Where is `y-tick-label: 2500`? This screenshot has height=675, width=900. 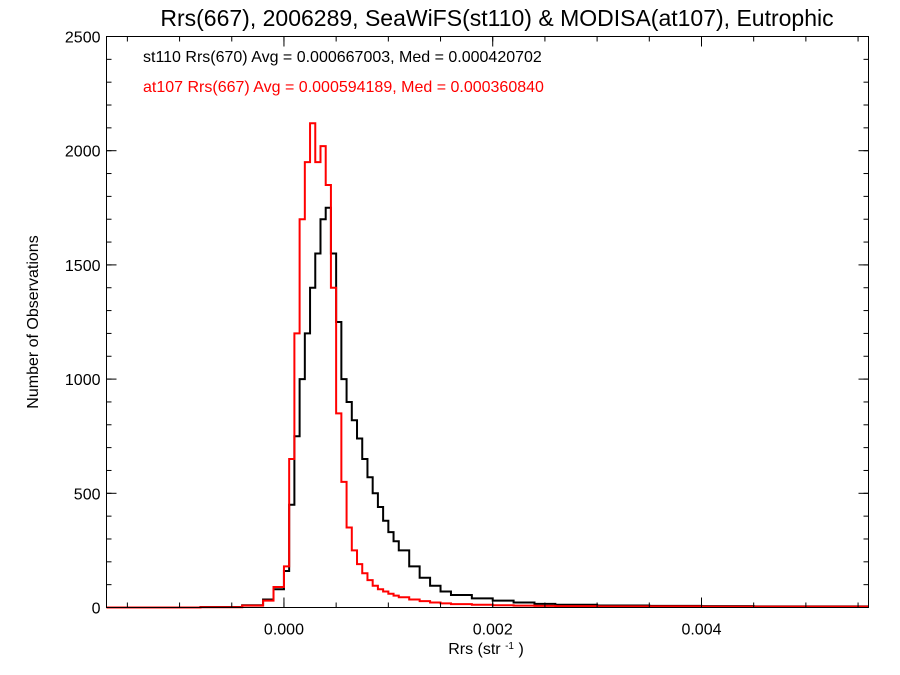 y-tick-label: 2500 is located at coordinates (83, 38).